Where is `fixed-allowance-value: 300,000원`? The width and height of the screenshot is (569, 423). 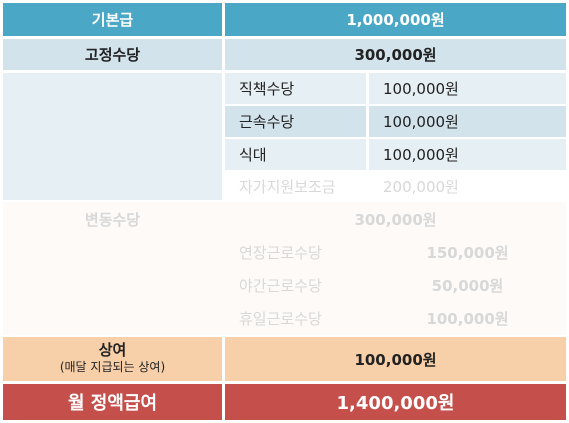 fixed-allowance-value: 300,000원 is located at coordinates (395, 54).